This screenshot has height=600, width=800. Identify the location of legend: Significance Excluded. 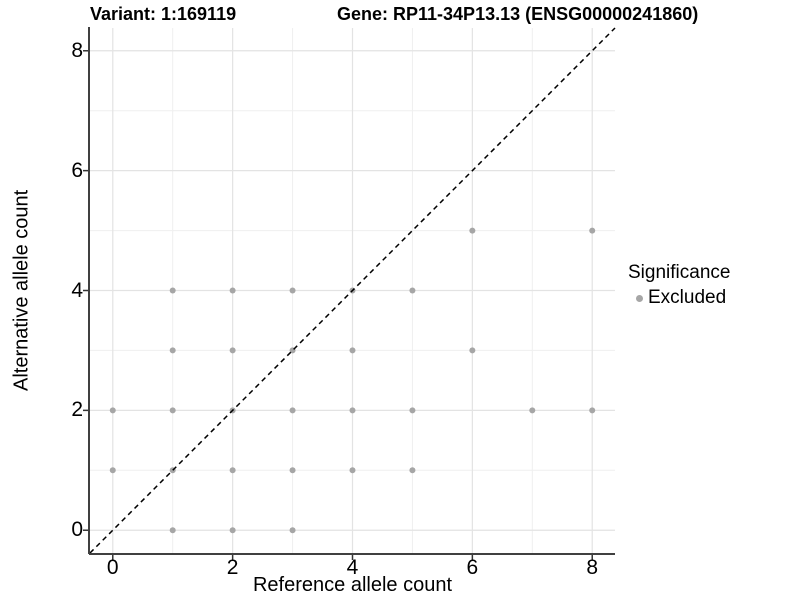
(679, 285).